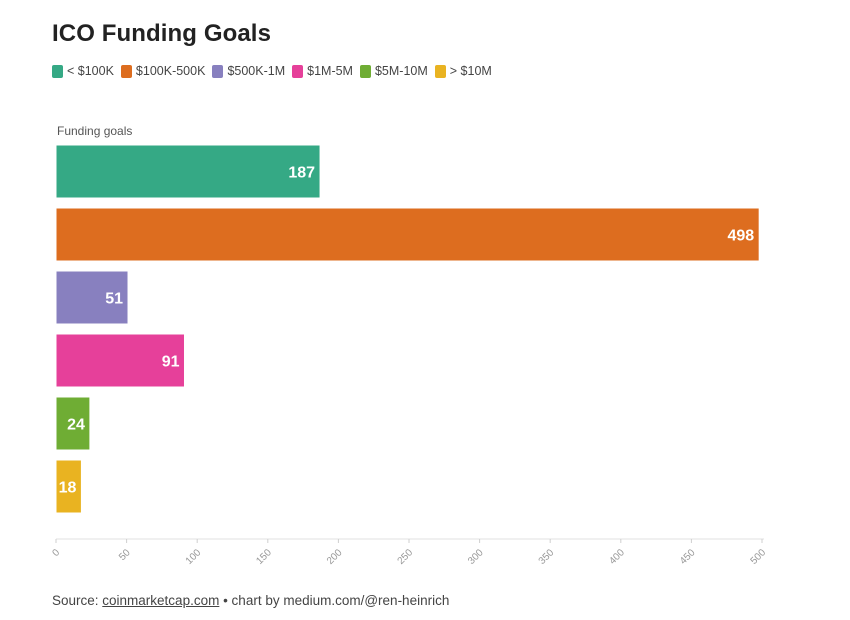 This screenshot has width=850, height=620. What do you see at coordinates (161, 600) in the screenshot?
I see `source-link: coinmarketcap.com` at bounding box center [161, 600].